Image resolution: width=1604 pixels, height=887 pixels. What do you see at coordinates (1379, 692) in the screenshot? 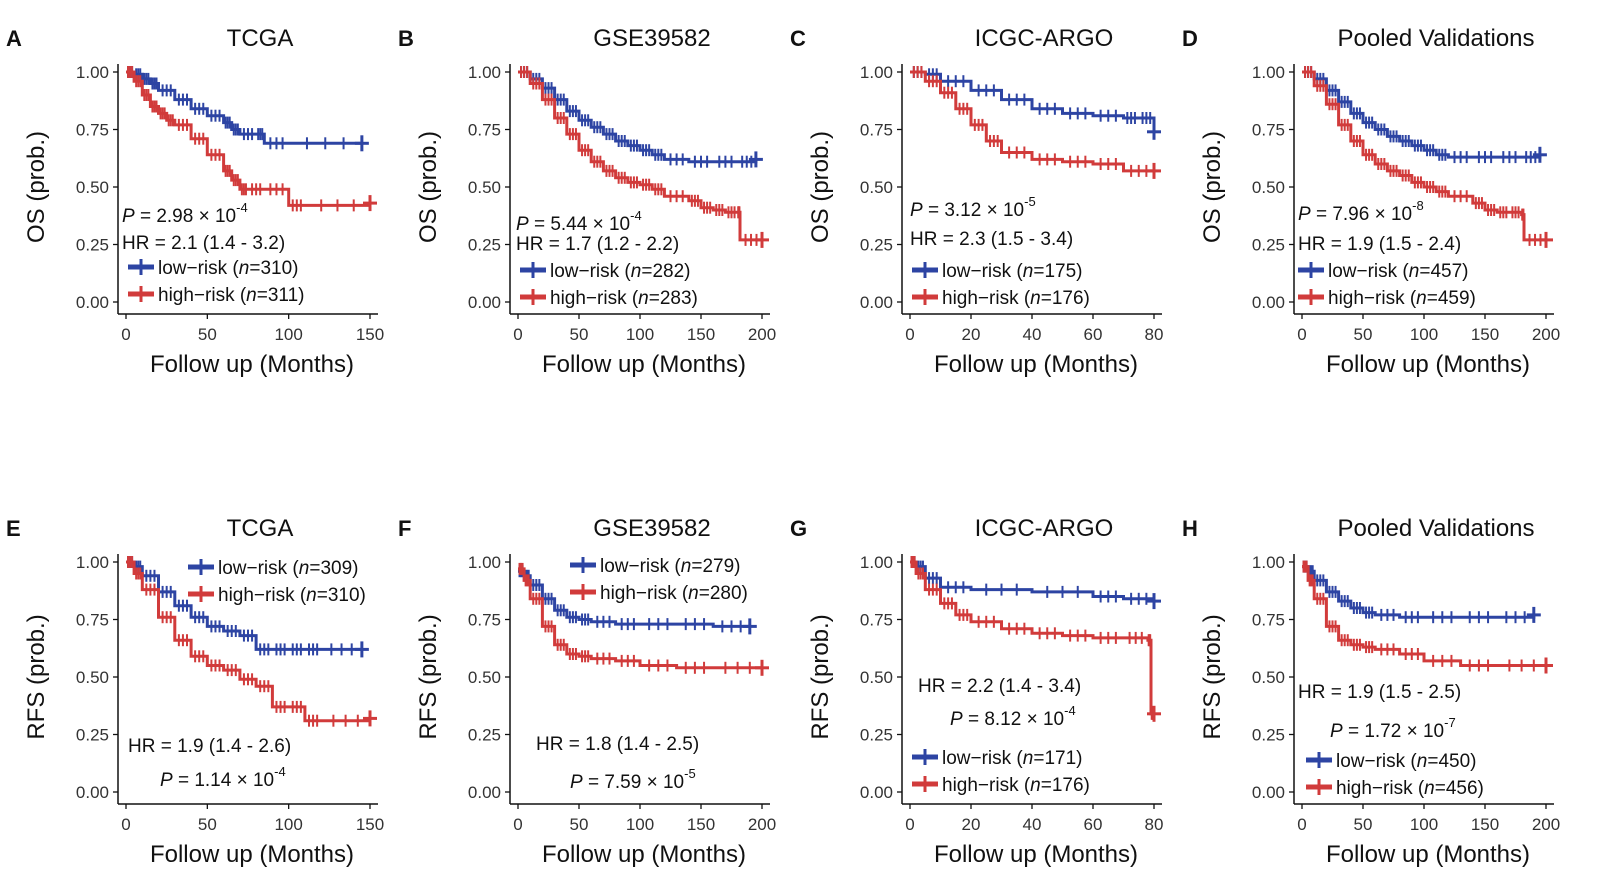
I see `hazard-ratio-text: HR = 1.9 (1.5 - 2.5)` at bounding box center [1379, 692].